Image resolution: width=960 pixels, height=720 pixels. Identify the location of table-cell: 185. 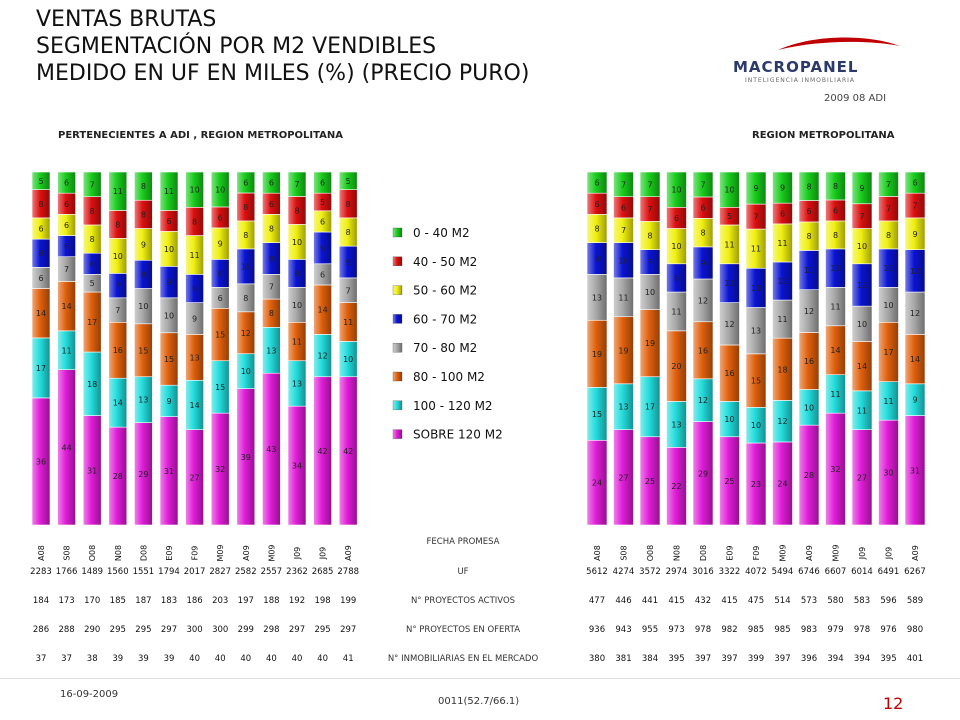
(118, 601).